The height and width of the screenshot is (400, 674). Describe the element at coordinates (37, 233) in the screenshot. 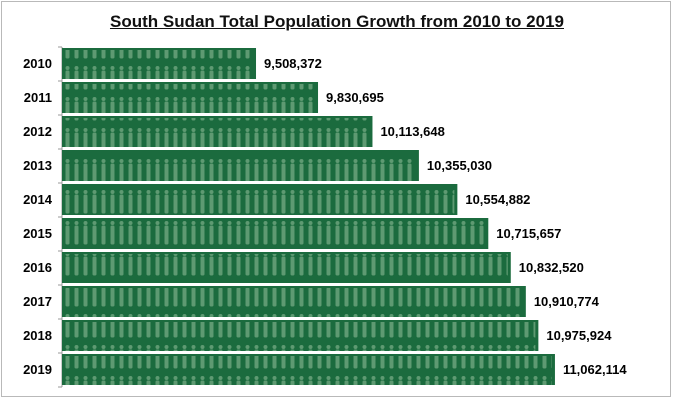

I see `y-tick-label: 2015` at that location.